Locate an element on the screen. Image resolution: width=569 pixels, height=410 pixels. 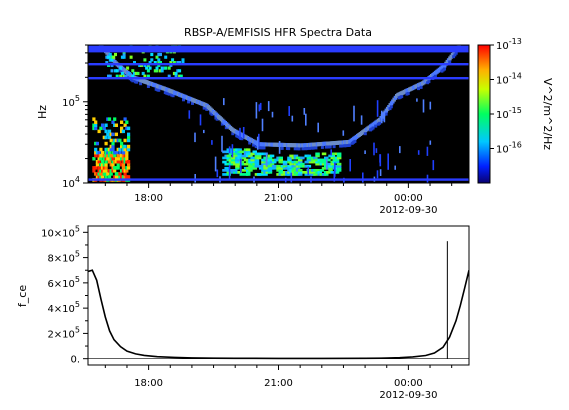
fce-y-tick-label: 4×10⁵ is located at coordinates (63, 307).